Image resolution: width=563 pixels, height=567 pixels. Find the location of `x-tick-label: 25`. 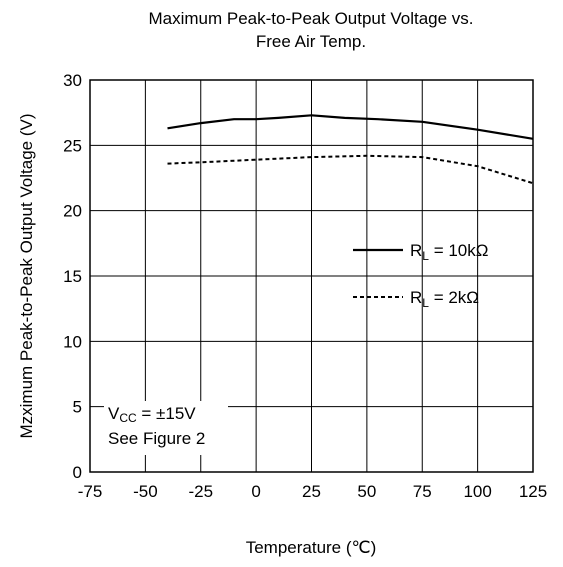

x-tick-label: 25 is located at coordinates (311, 491).